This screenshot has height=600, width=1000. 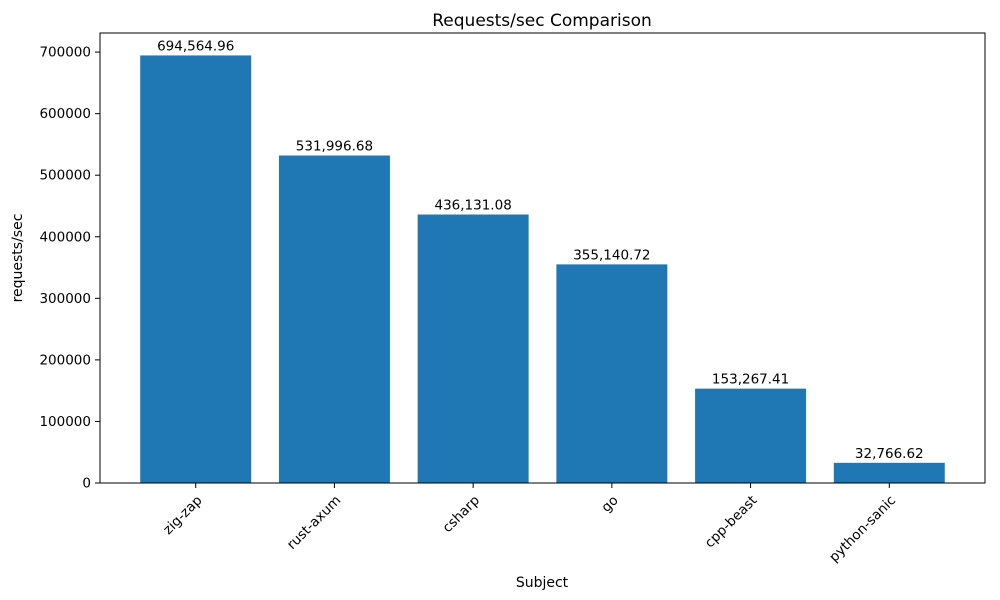 I want to click on bar-zig-zap, so click(x=196, y=269).